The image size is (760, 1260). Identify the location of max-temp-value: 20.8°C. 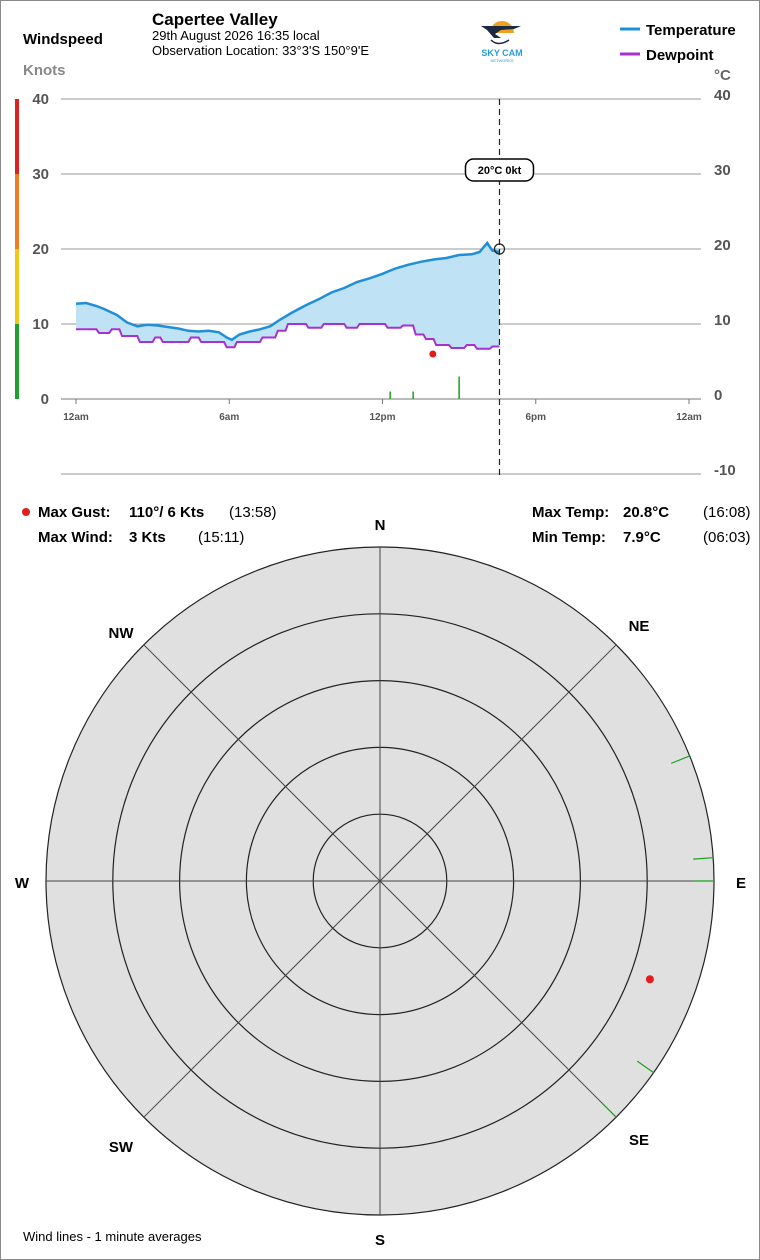
(646, 512).